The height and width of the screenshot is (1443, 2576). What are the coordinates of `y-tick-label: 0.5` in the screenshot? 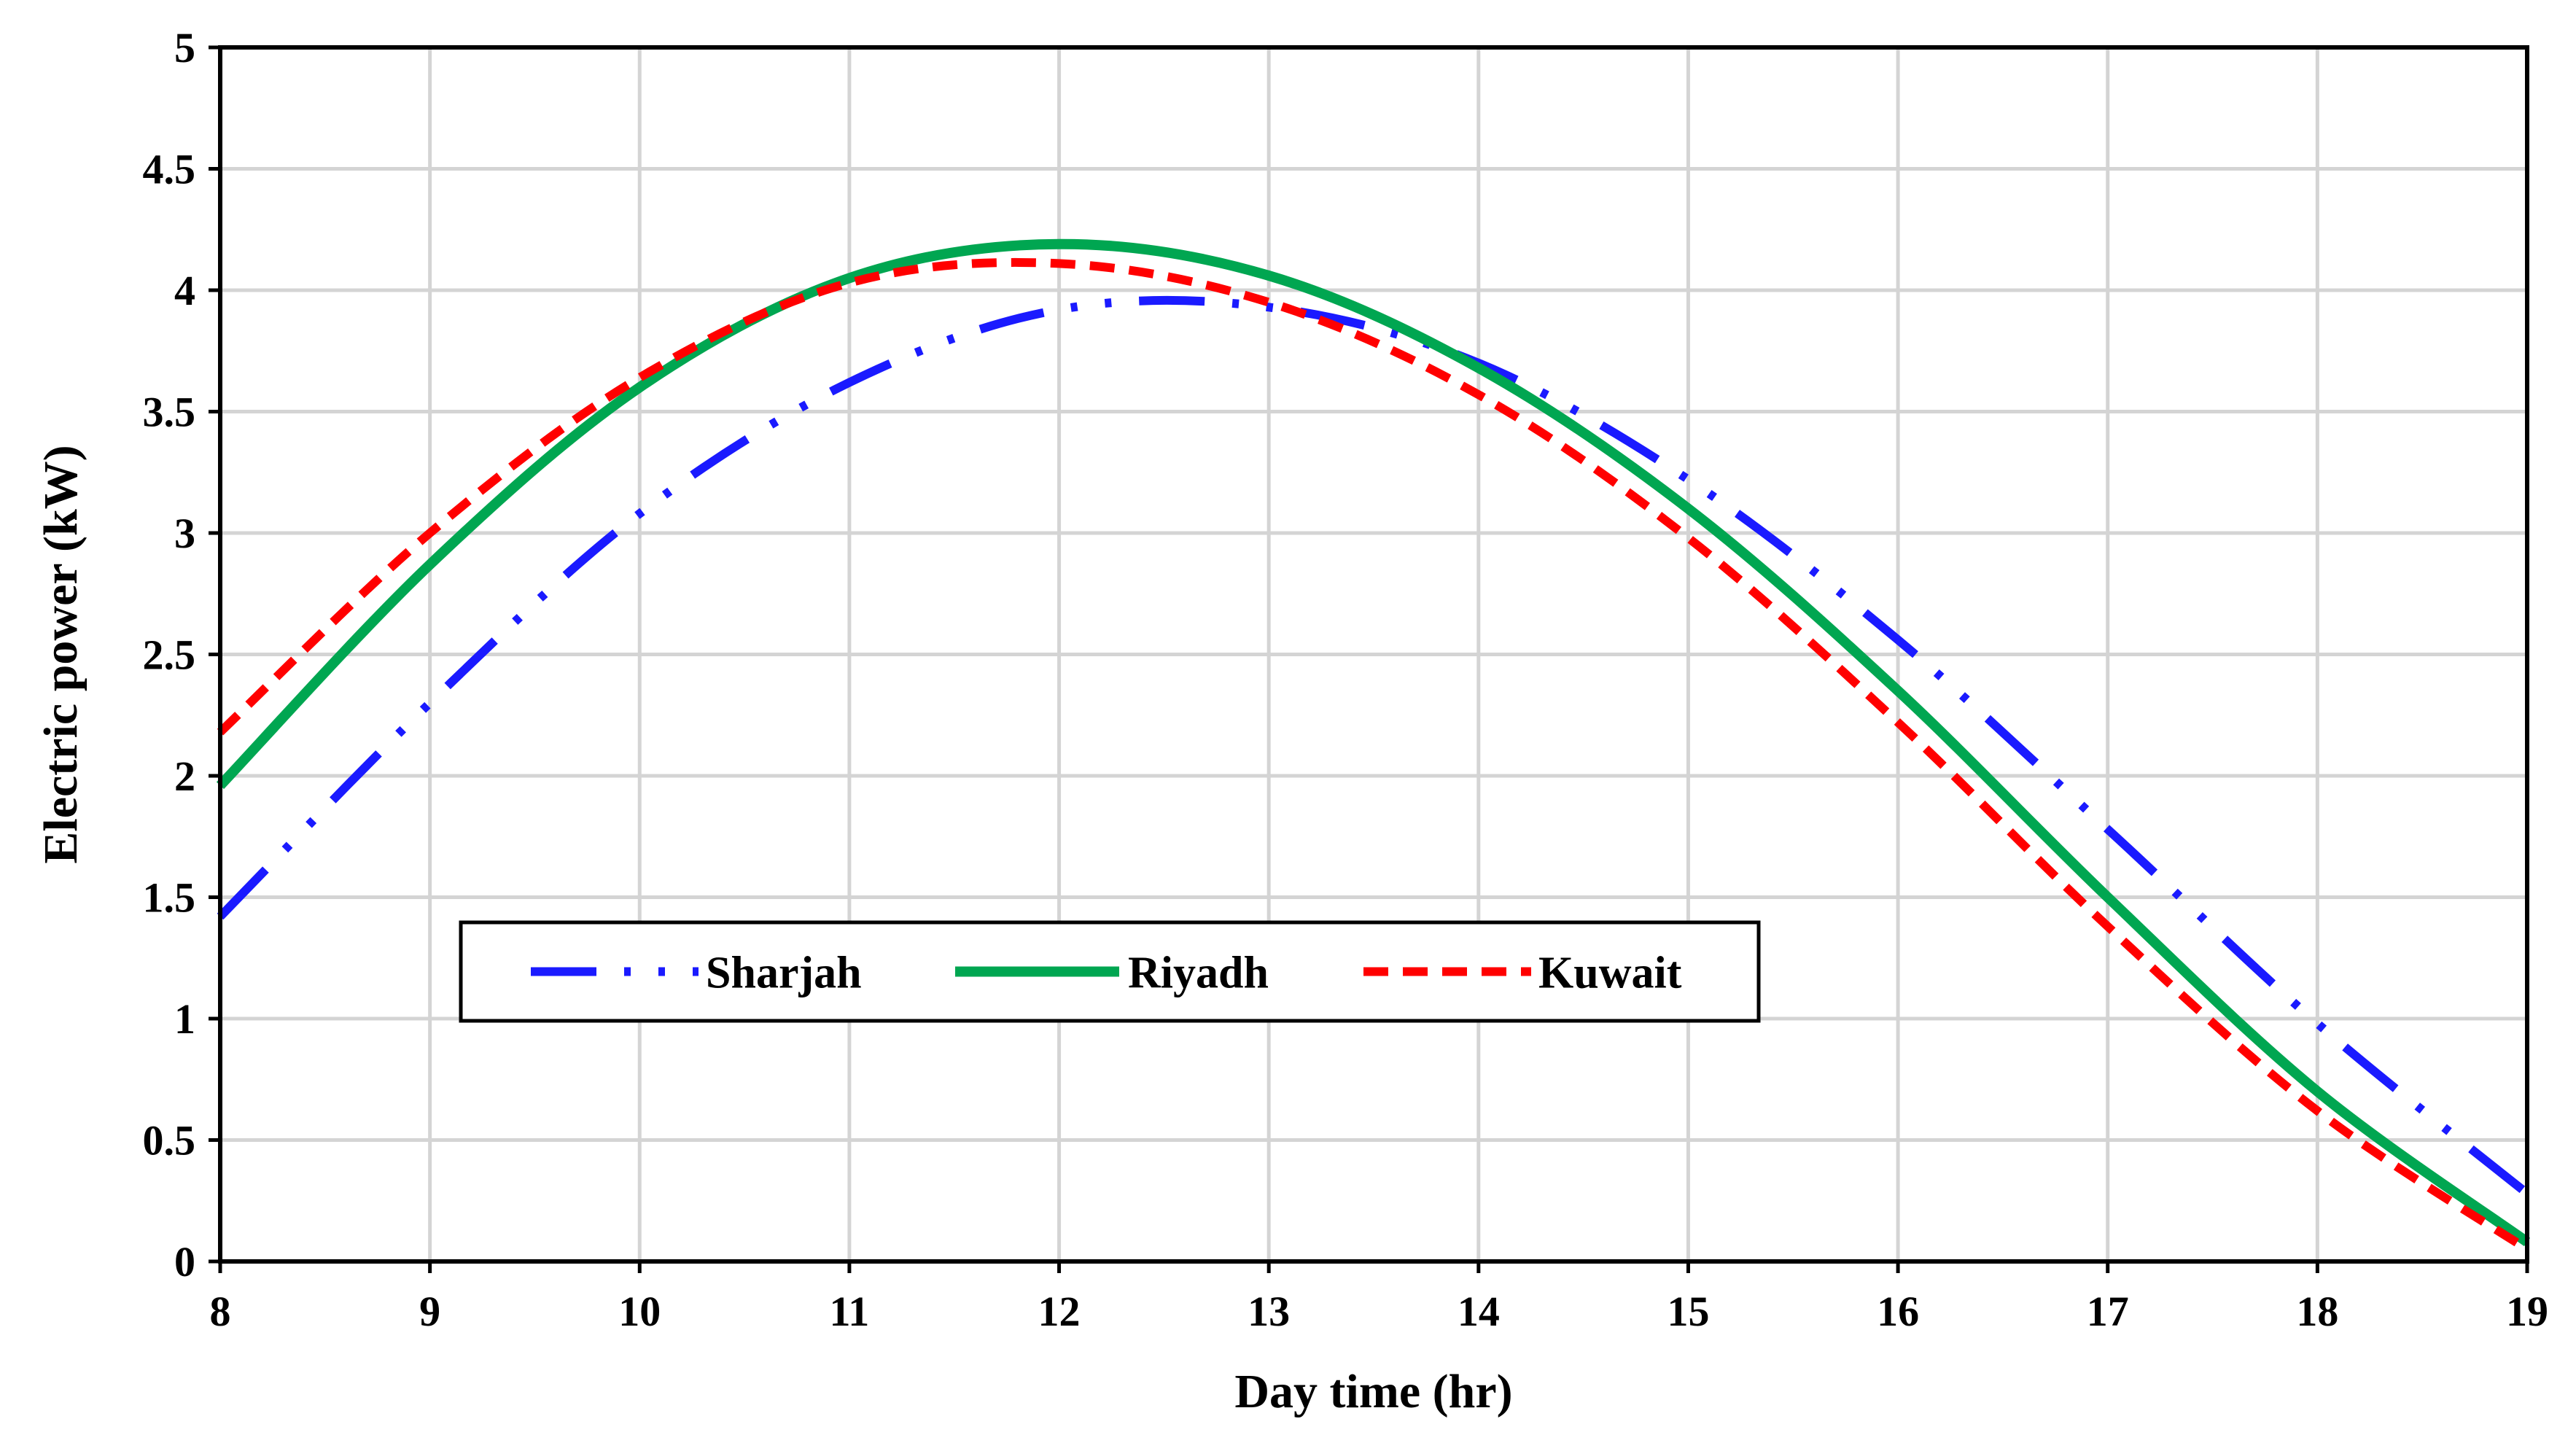 It's located at (169, 1140).